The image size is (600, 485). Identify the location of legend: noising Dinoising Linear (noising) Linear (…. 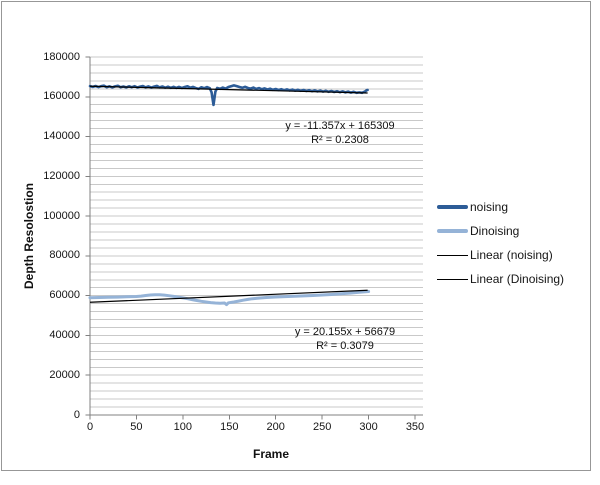
(500, 243).